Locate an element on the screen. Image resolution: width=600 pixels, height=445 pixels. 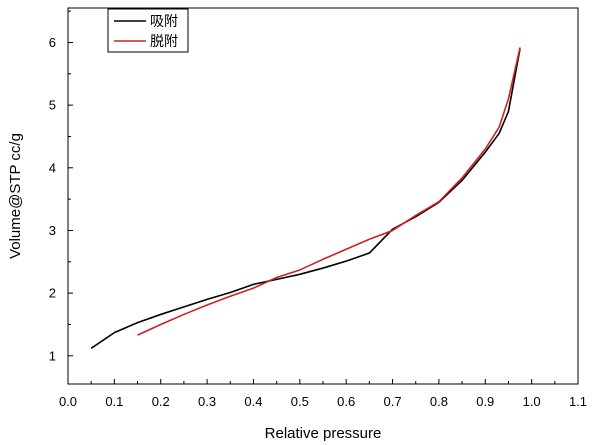
x-tick-label: 0.7 is located at coordinates (393, 401).